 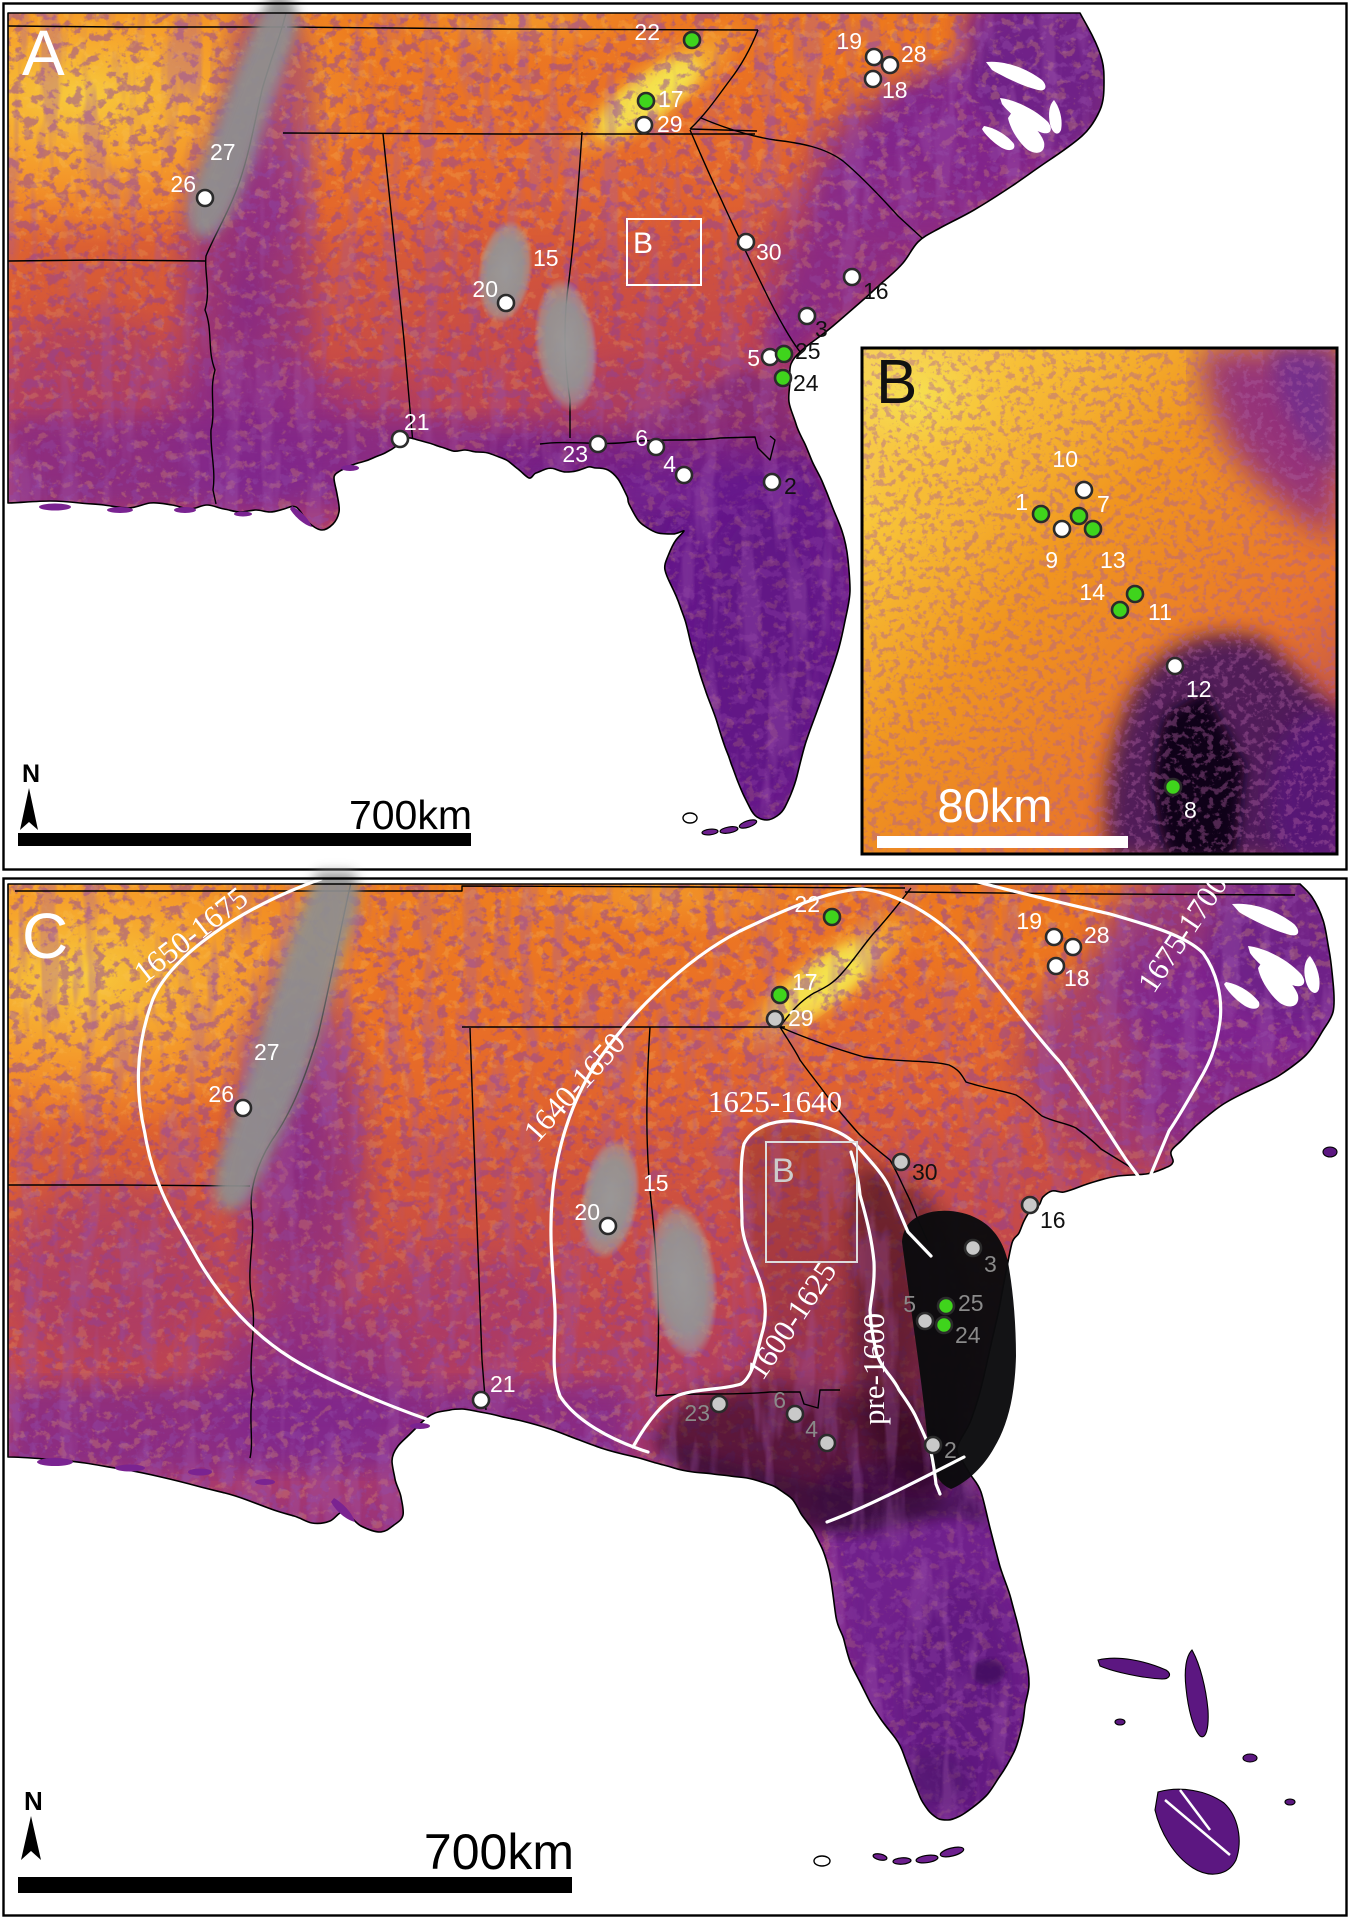 I want to click on svg-text: 7, so click(x=1103, y=504).